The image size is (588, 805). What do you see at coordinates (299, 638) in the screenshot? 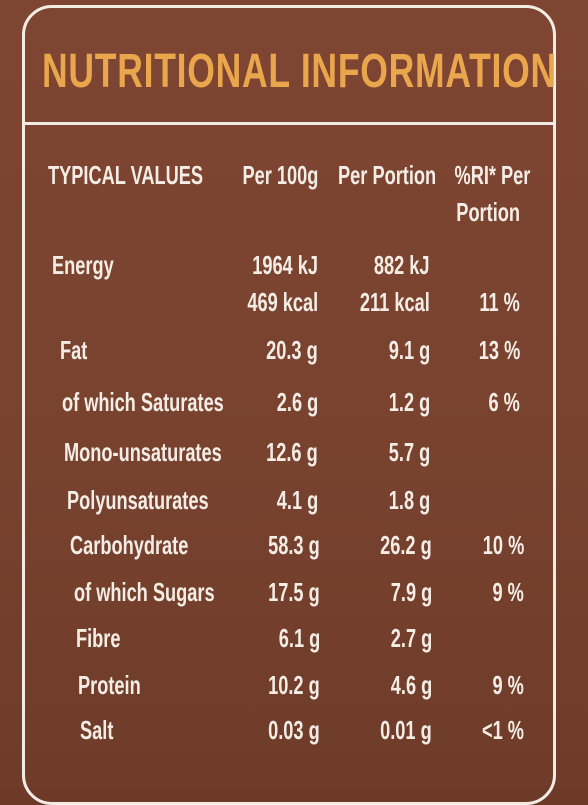
I see `per-100g: 6.1 g` at bounding box center [299, 638].